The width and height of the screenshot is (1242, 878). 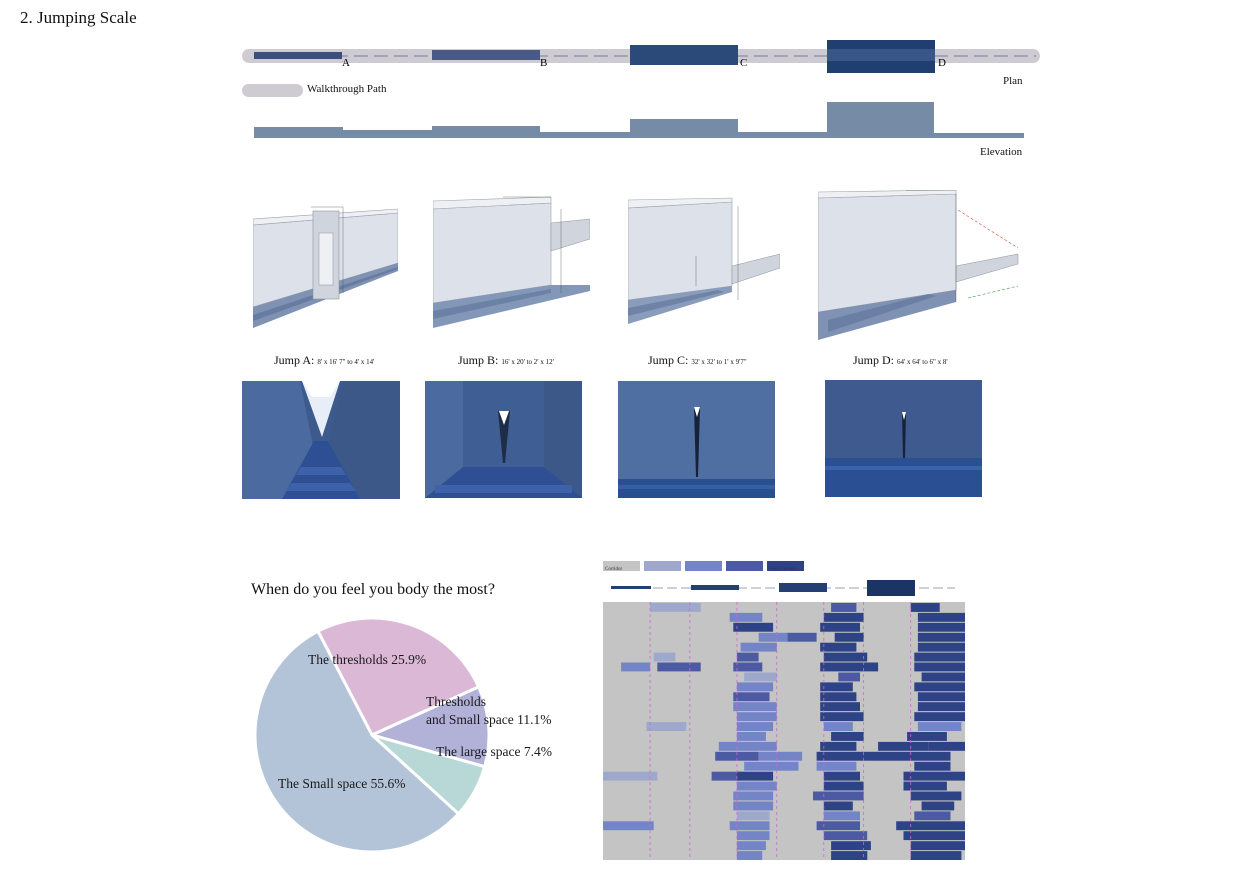 I want to click on plan-room-d-band, so click(x=881, y=55).